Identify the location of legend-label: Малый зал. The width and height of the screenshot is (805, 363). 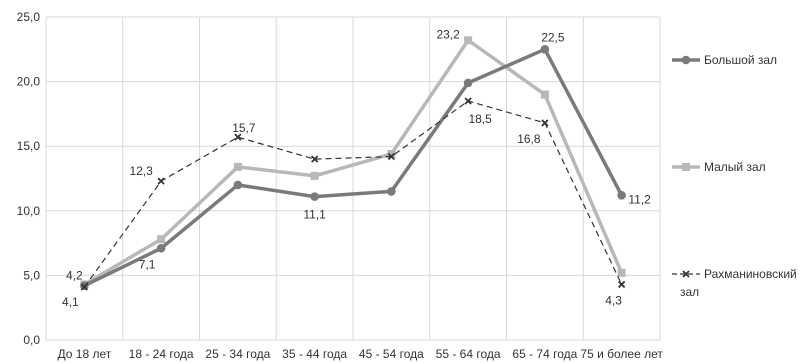
(735, 167).